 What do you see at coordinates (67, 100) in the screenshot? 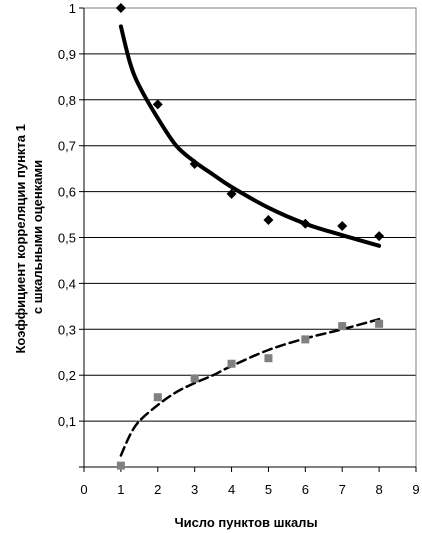
I see `y-tick-label: 0,8` at bounding box center [67, 100].